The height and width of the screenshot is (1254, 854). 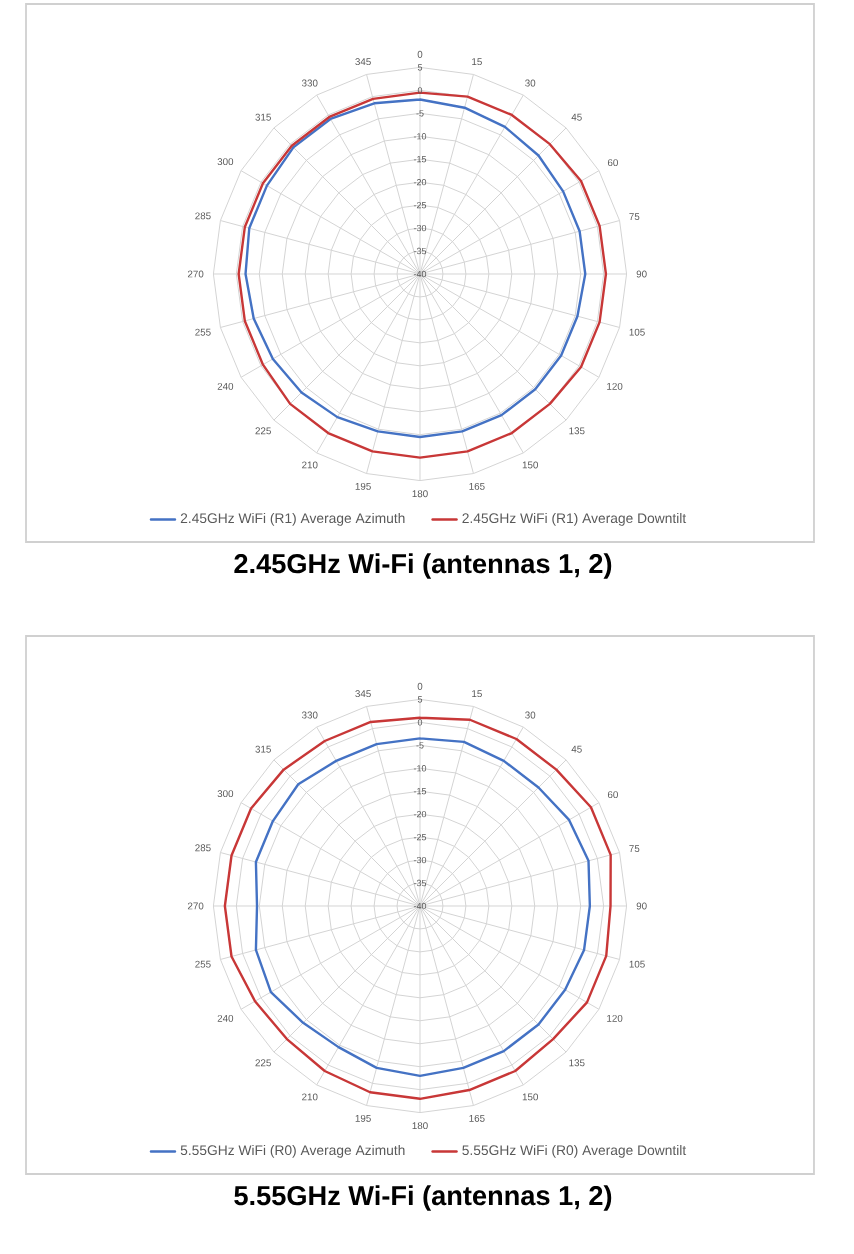 I want to click on text: 5.55GHz Wi-Fi (antennas 1, 2), so click(x=423, y=1198).